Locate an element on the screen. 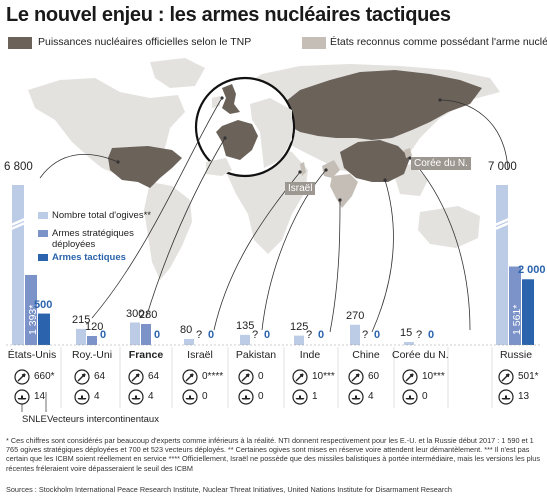 This screenshot has width=547, height=500. israel-missile-icon is located at coordinates (190, 377).